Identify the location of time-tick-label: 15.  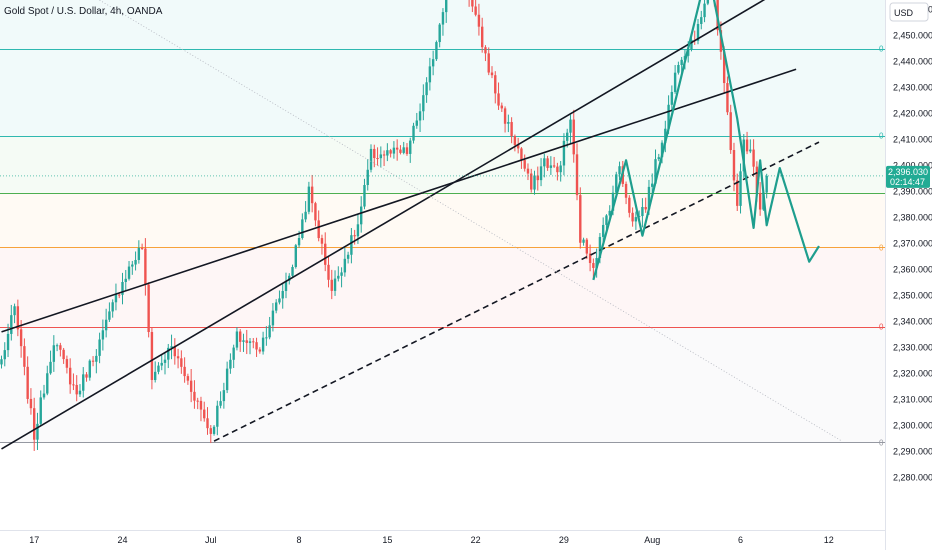
(387, 540).